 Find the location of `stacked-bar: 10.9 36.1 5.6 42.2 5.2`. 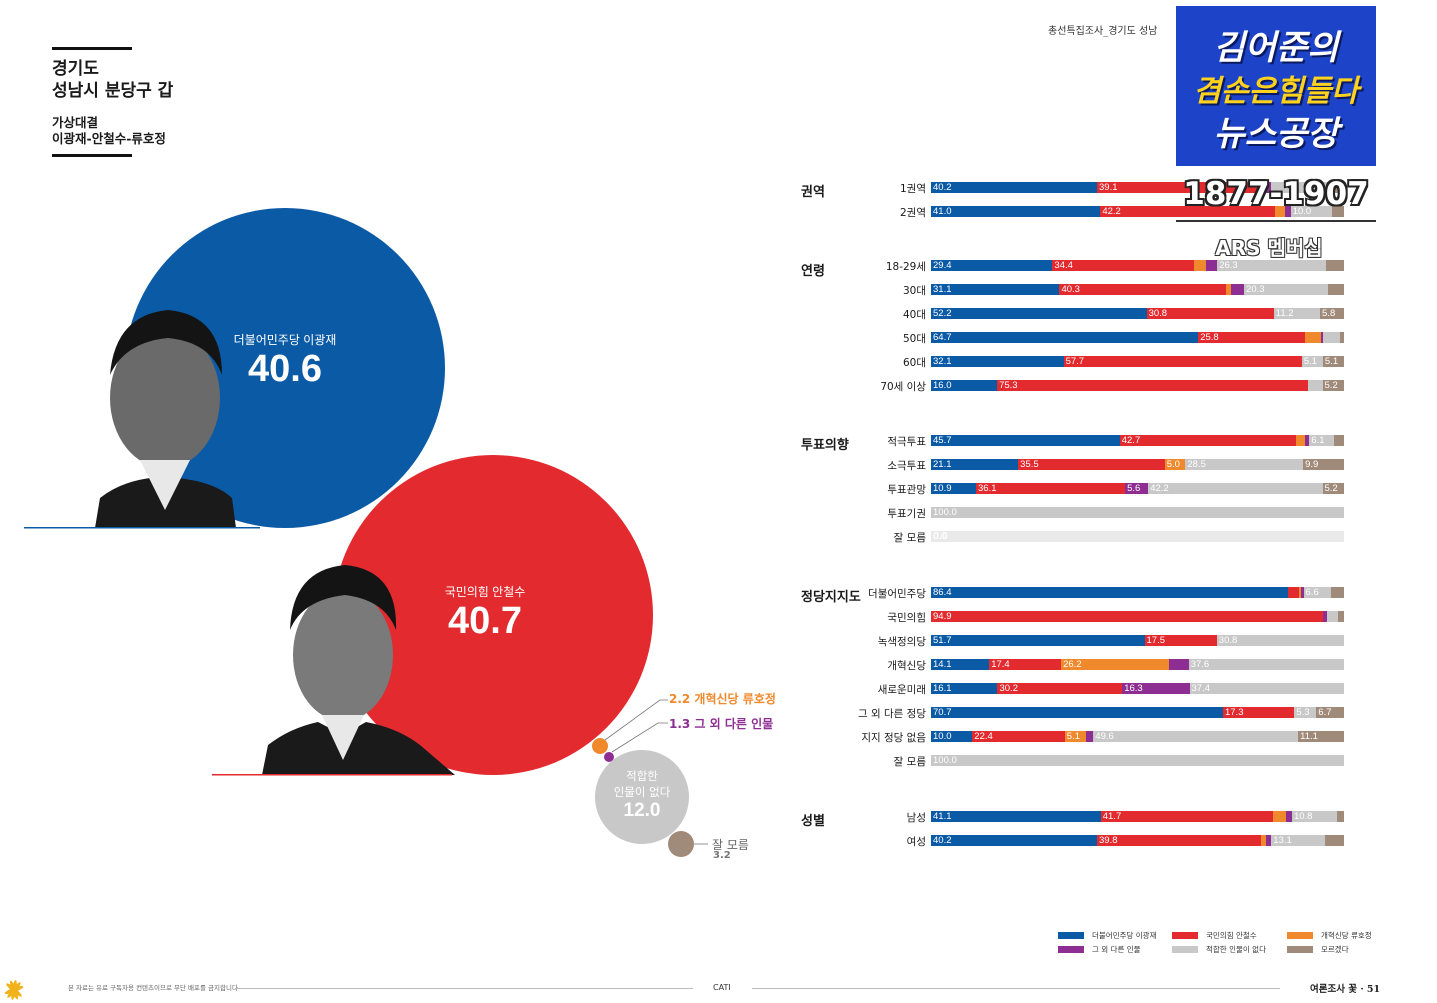

stacked-bar: 10.9 36.1 5.6 42.2 5.2 is located at coordinates (1137, 488).